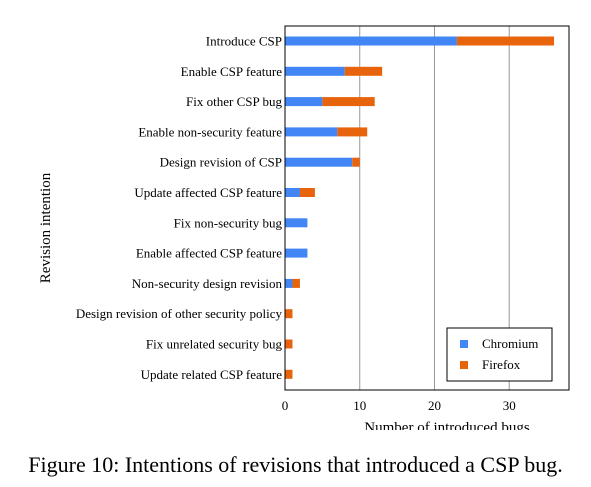 Image resolution: width=591 pixels, height=487 pixels. I want to click on category-label: Non-security design revision, so click(207, 283).